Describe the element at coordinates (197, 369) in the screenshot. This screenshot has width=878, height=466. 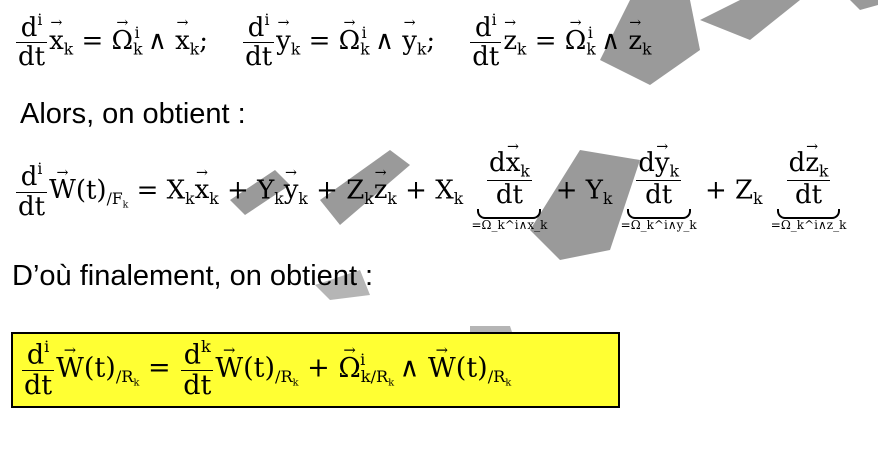
I see `fraction-dk-dt: dk dt` at that location.